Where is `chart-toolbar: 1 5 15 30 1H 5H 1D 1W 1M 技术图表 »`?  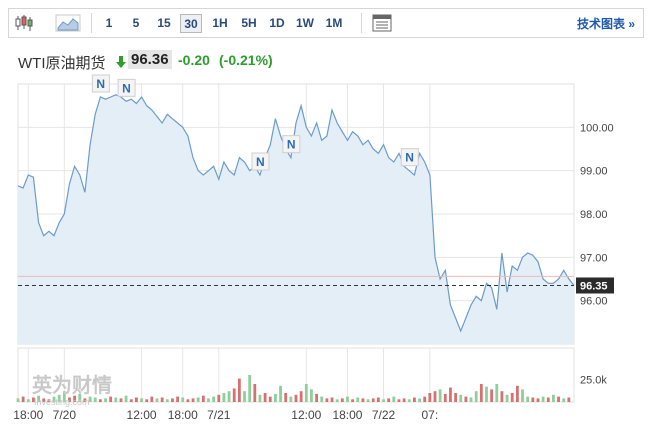 chart-toolbar: 1 5 15 30 1H 5H 1D 1W 1M 技术图表 » is located at coordinates (326, 23).